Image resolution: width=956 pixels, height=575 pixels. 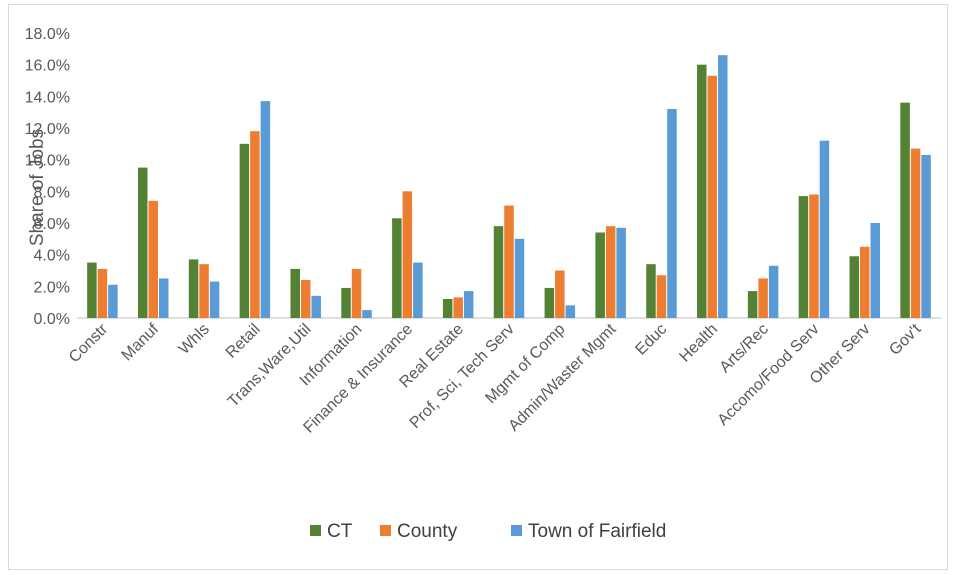 I want to click on legend-label: County, so click(x=427, y=531).